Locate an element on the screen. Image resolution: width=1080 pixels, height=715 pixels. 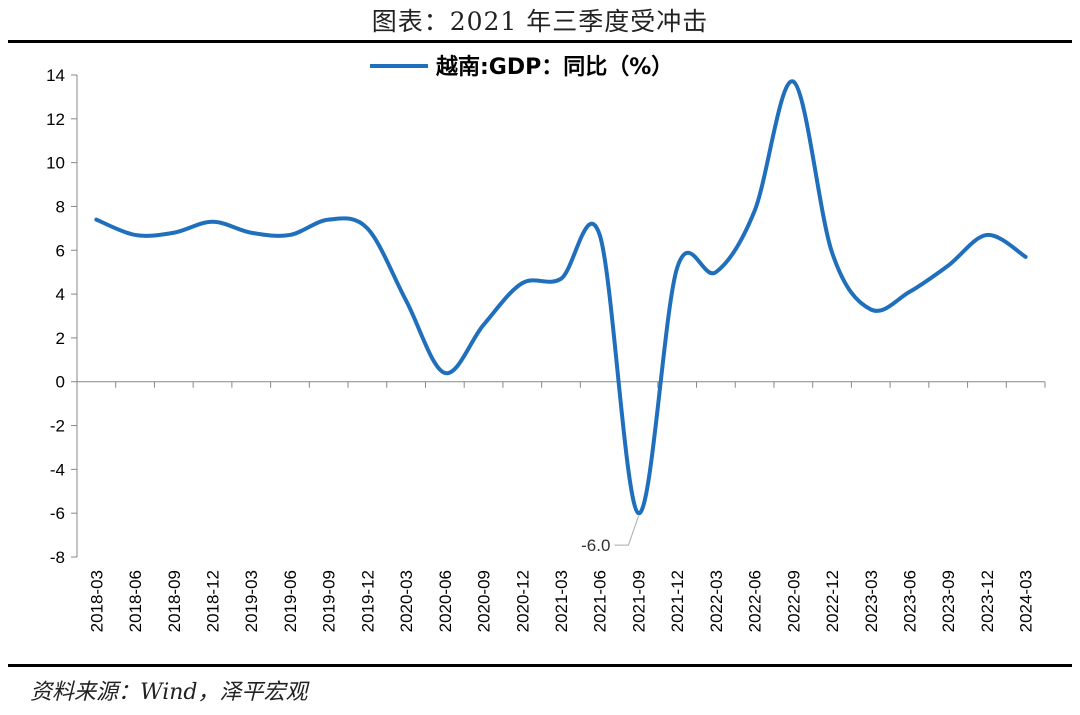
bottom-rule is located at coordinates (540, 665).